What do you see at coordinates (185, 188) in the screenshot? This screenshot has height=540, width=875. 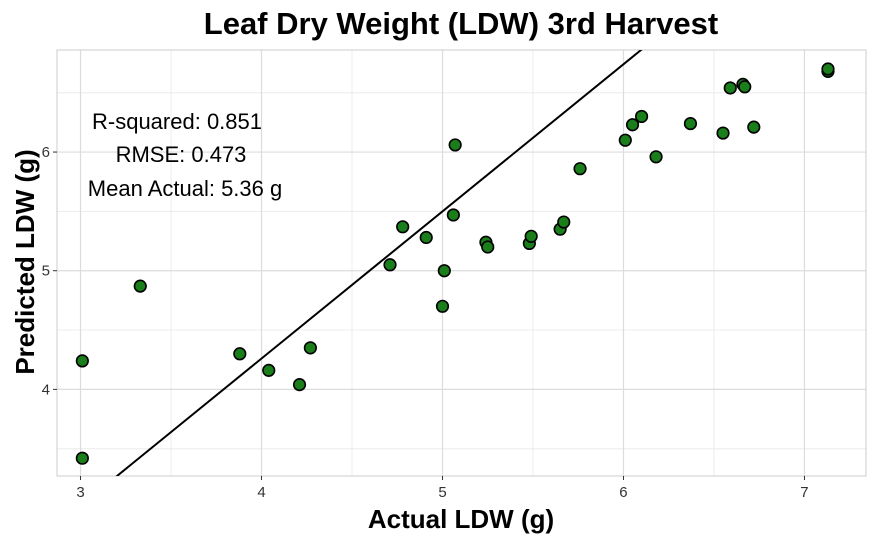 I see `annotation-mean-actual: Mean Actual: 5.36 g` at bounding box center [185, 188].